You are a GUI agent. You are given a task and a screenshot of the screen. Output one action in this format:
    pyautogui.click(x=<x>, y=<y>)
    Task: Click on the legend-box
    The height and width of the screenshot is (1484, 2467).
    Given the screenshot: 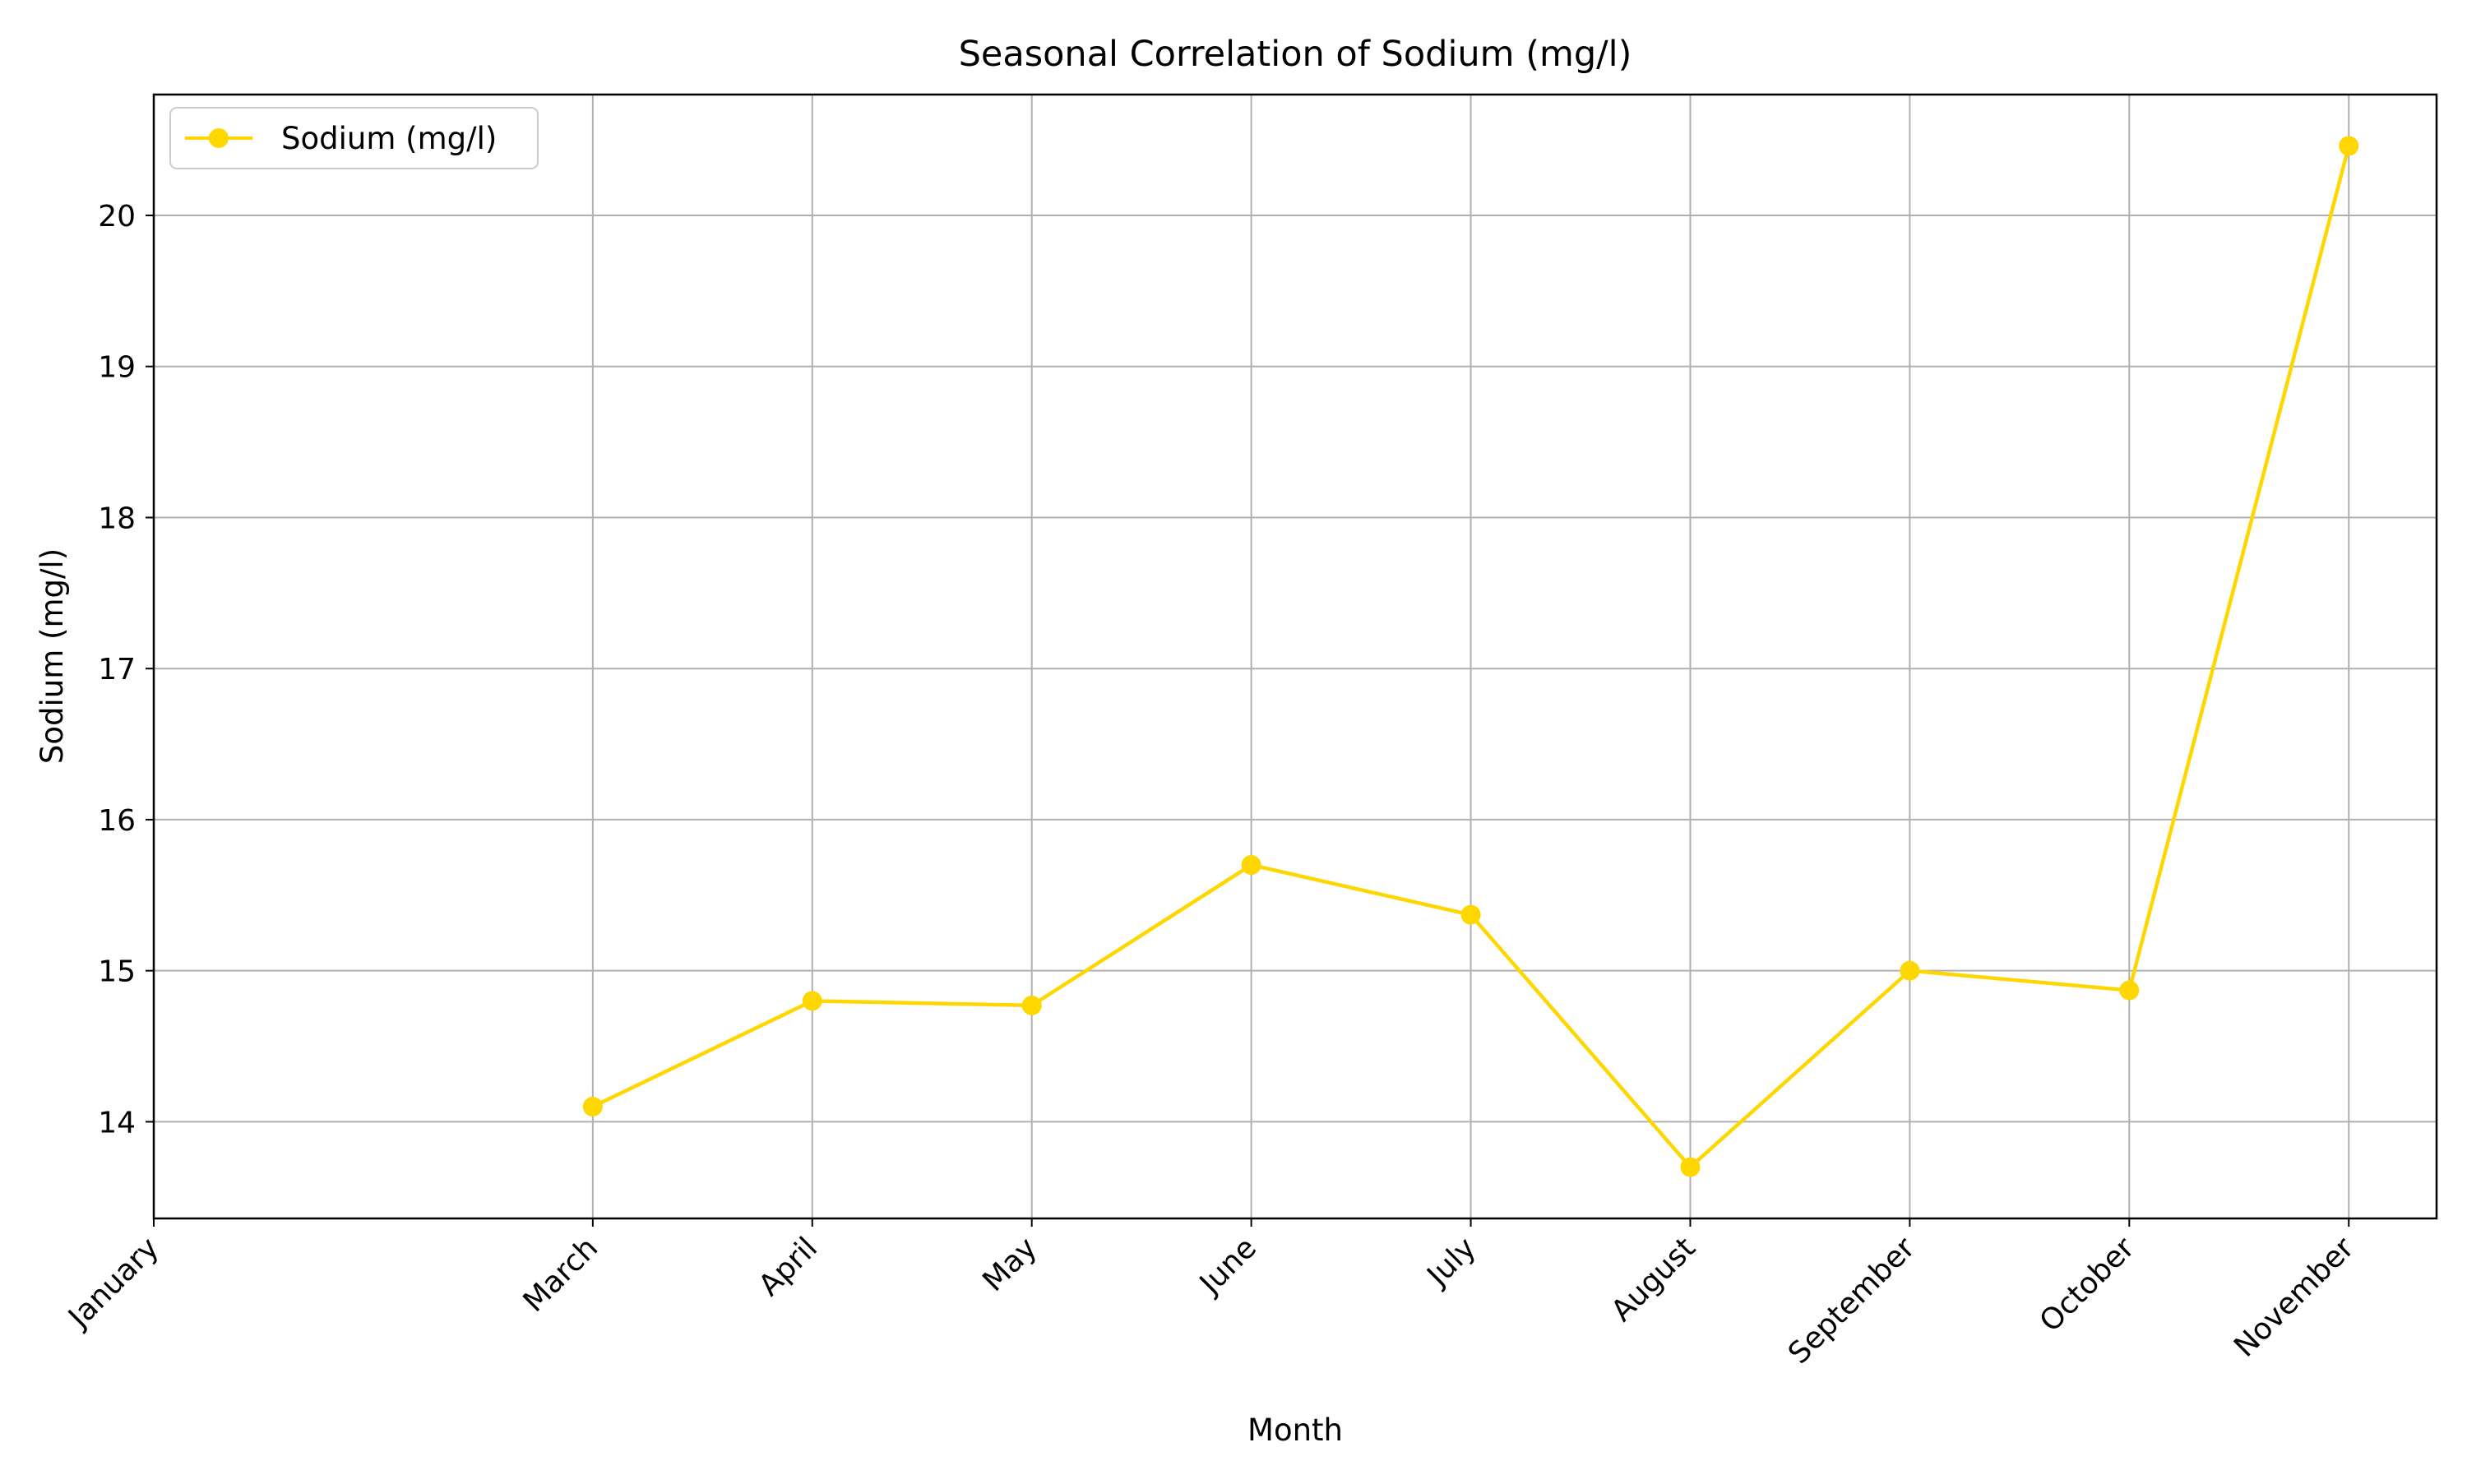 What is the action you would take?
    pyautogui.click(x=354, y=138)
    